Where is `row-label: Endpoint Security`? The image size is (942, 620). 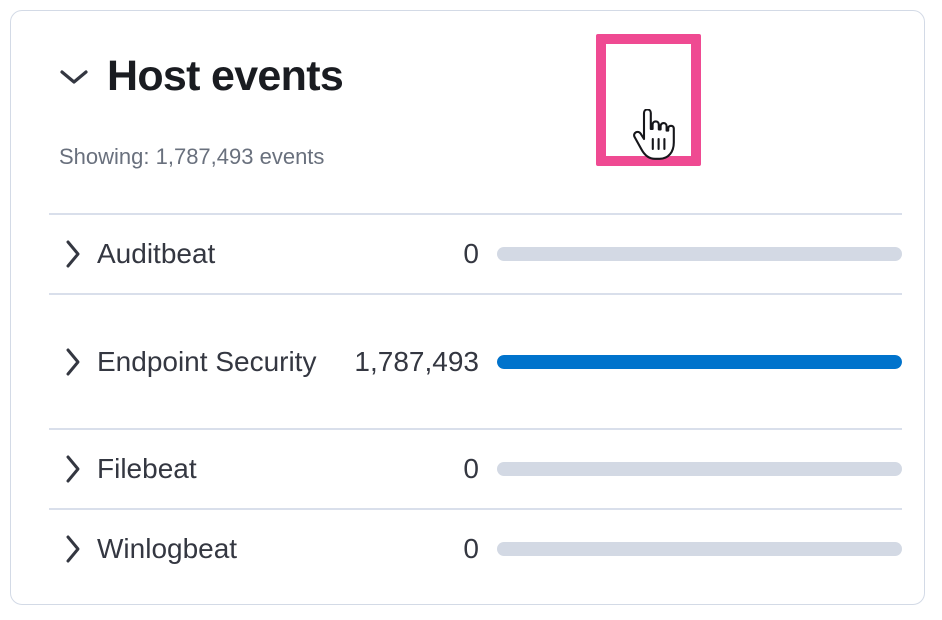
row-label: Endpoint Security is located at coordinates (207, 361).